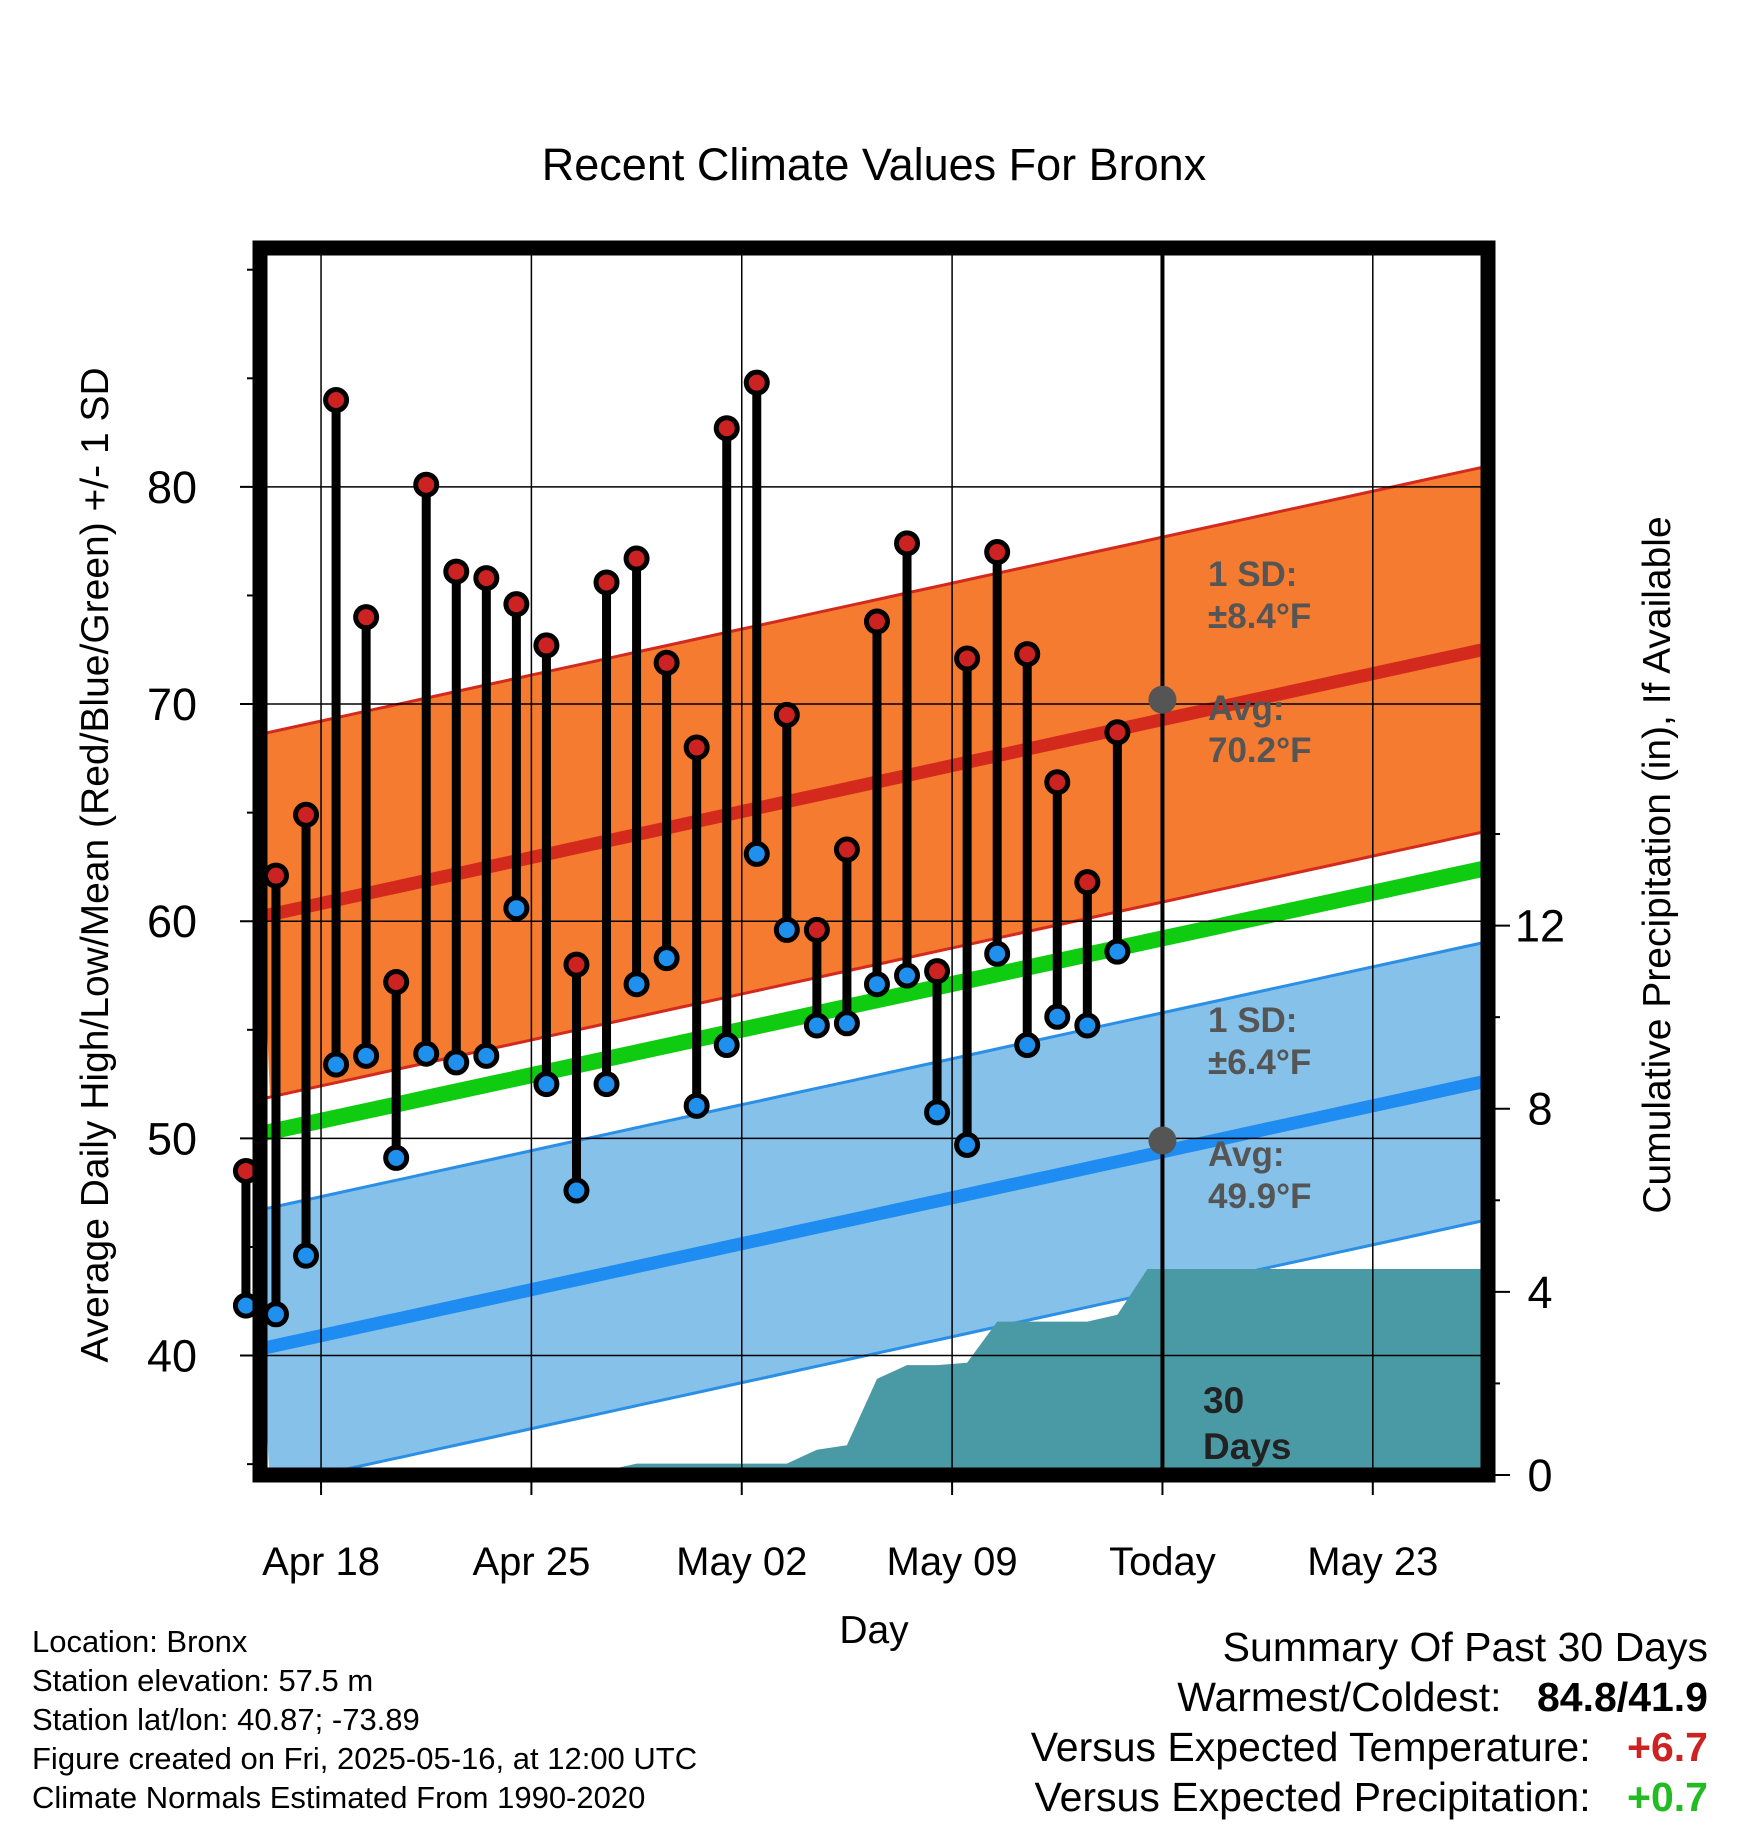  I want to click on info-location: Location: Bronx, so click(140, 1641).